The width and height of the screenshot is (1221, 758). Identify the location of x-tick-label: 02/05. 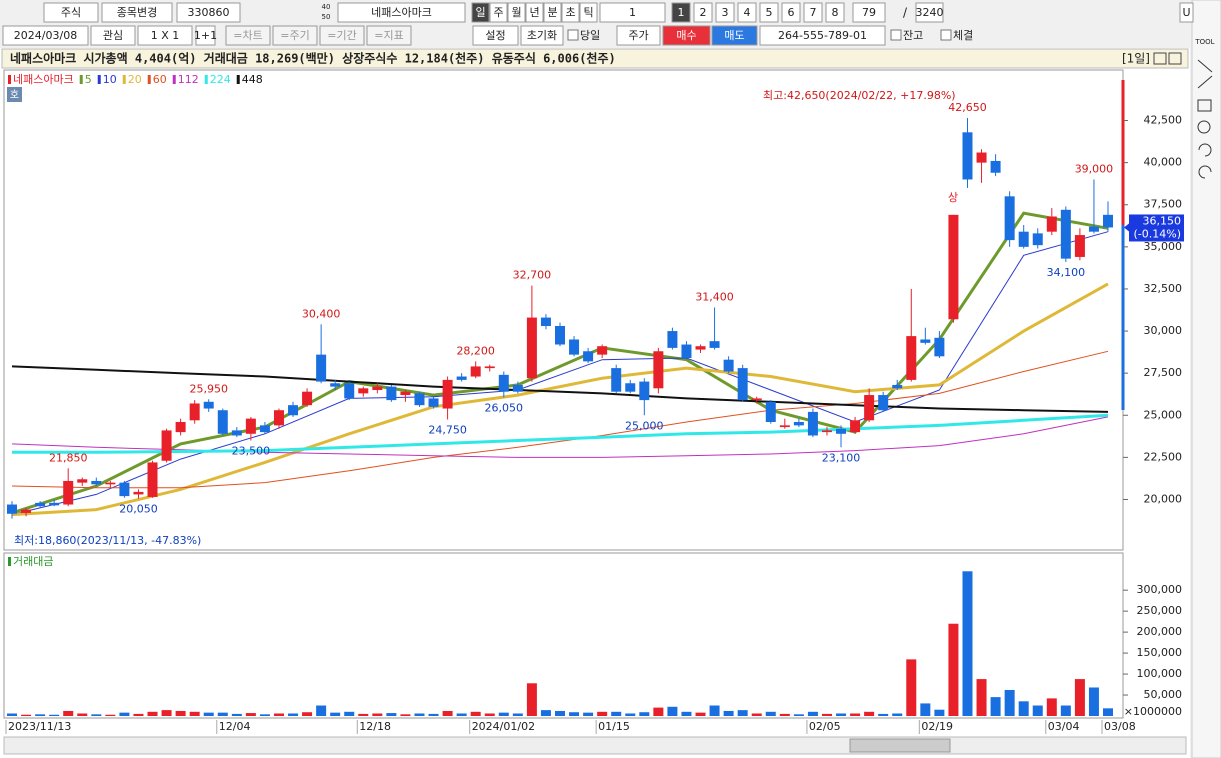
(825, 726).